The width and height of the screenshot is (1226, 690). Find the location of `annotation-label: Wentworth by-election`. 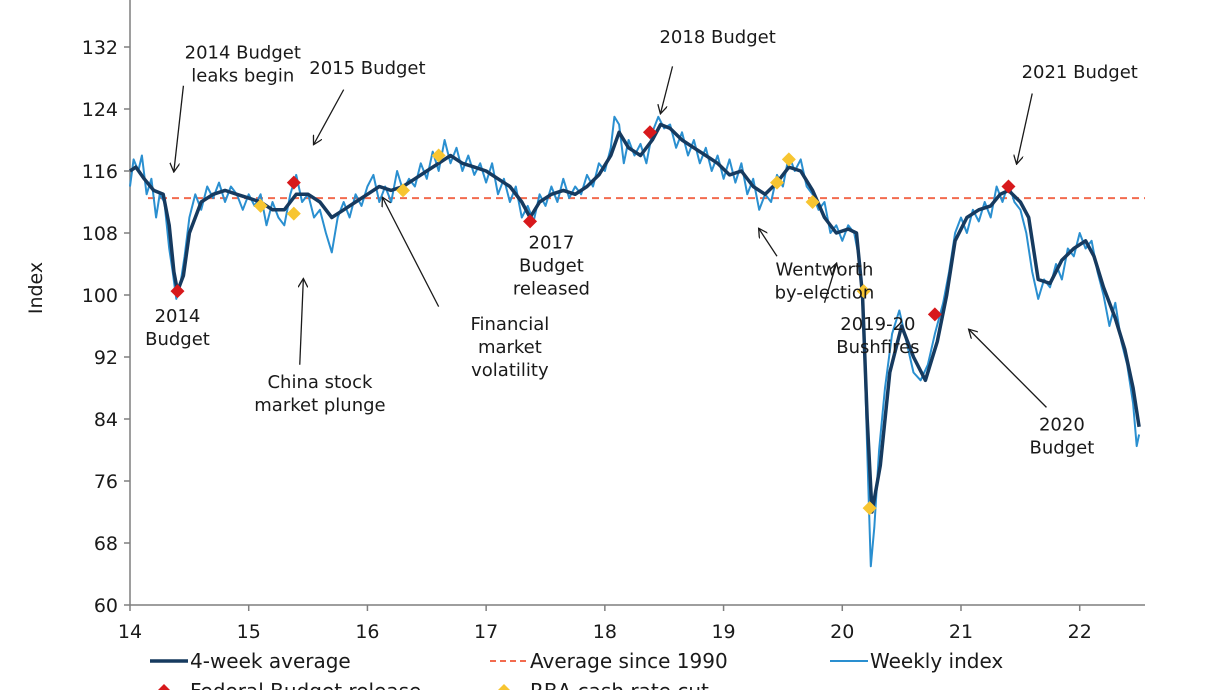

annotation-label: Wentworth by-election is located at coordinates (825, 282).